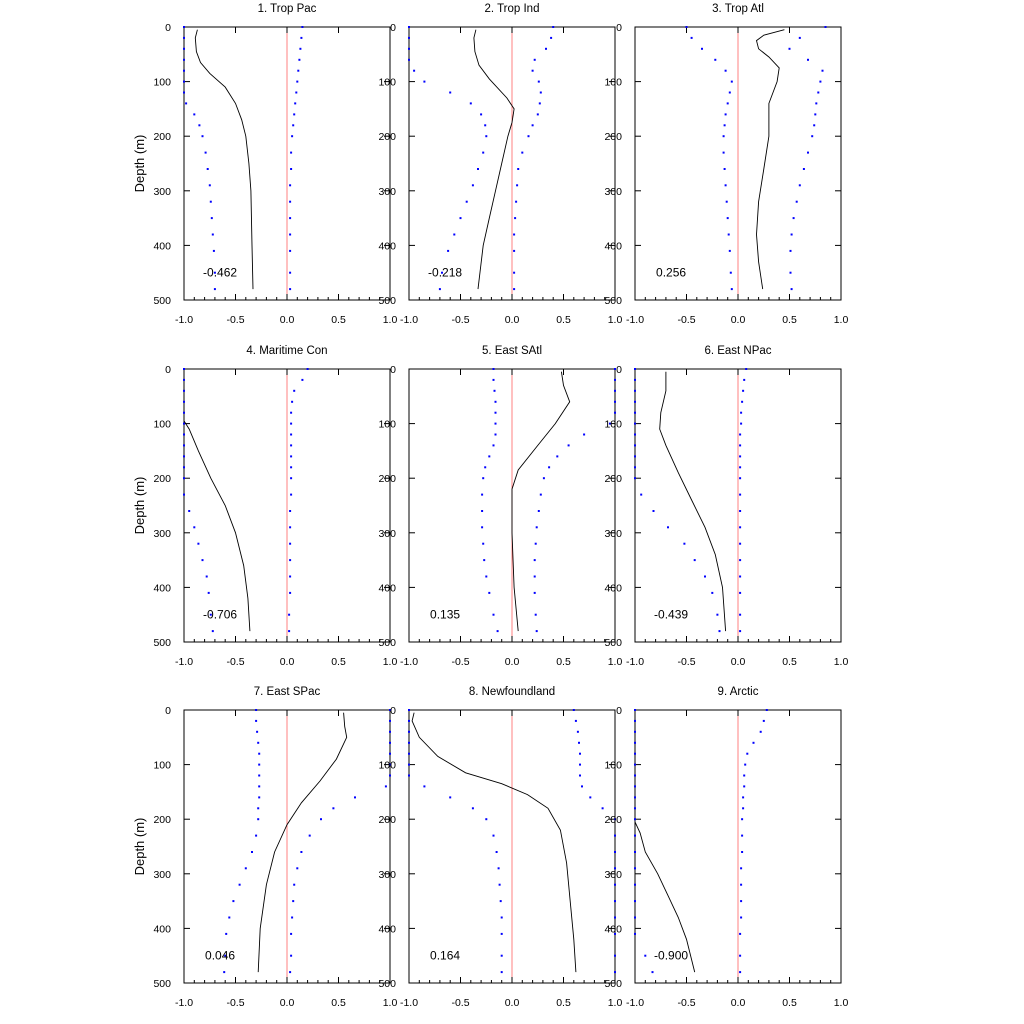 The width and height of the screenshot is (1024, 1024). What do you see at coordinates (613, 984) in the screenshot?
I see `y-tick-label: 500` at bounding box center [613, 984].